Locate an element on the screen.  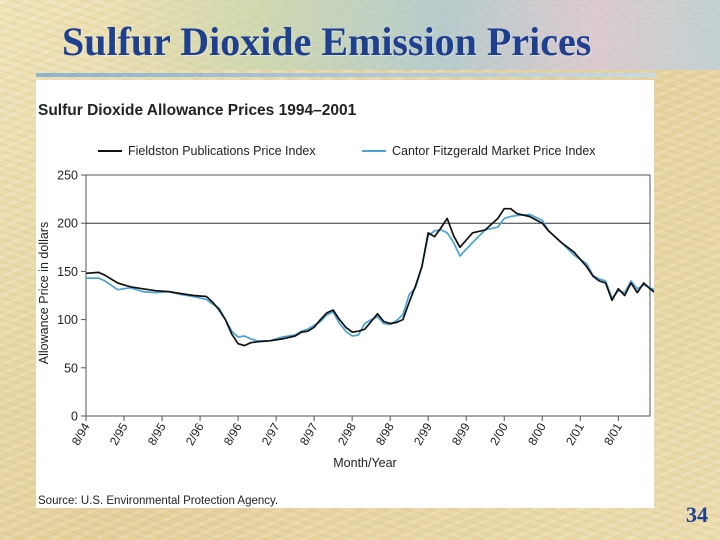
x-tick-label: 2/96 is located at coordinates (195, 434).